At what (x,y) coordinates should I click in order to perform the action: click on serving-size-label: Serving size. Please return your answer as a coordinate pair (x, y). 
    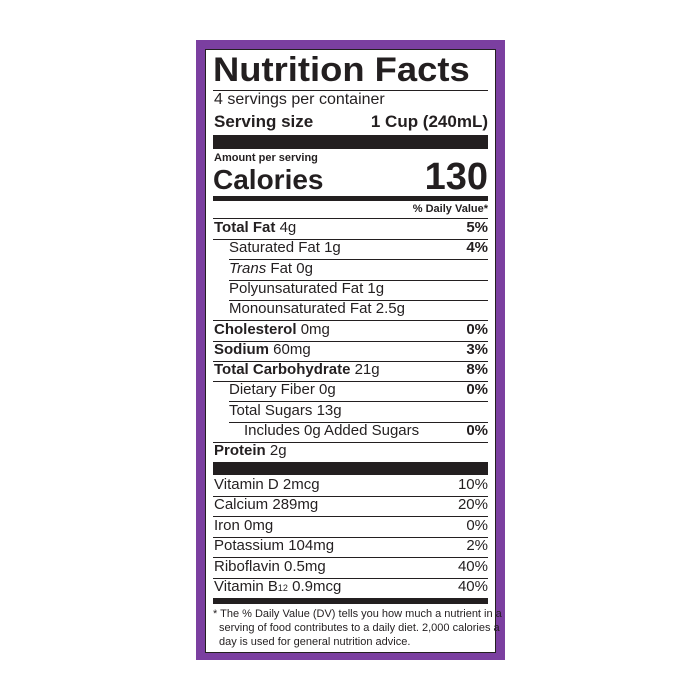
    Looking at the image, I should click on (264, 121).